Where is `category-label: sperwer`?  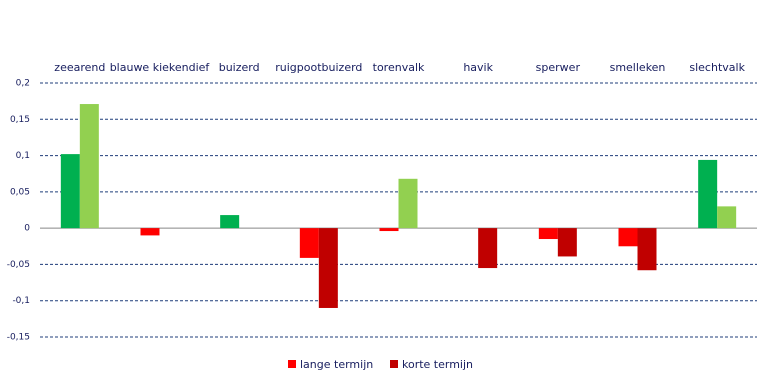
category-label: sperwer is located at coordinates (558, 67).